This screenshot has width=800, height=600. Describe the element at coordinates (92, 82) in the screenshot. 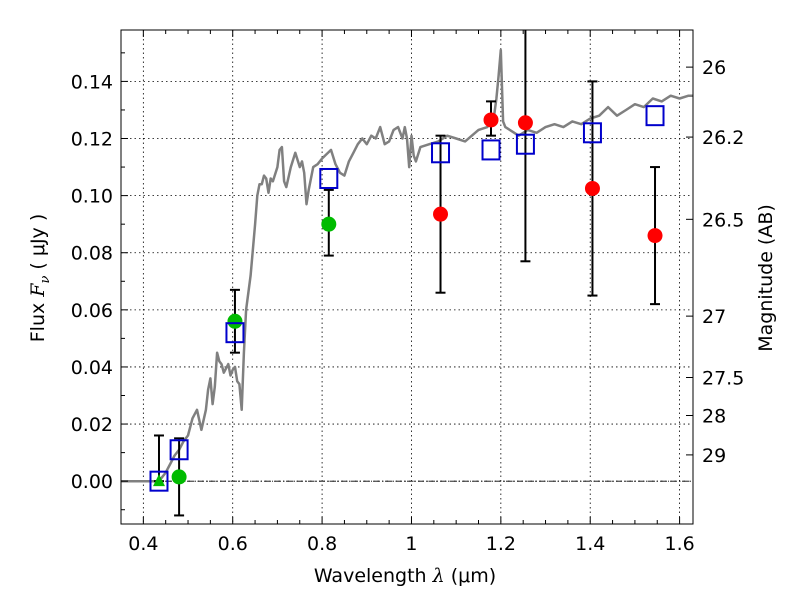

I see `y-tick-label: 0.14` at that location.